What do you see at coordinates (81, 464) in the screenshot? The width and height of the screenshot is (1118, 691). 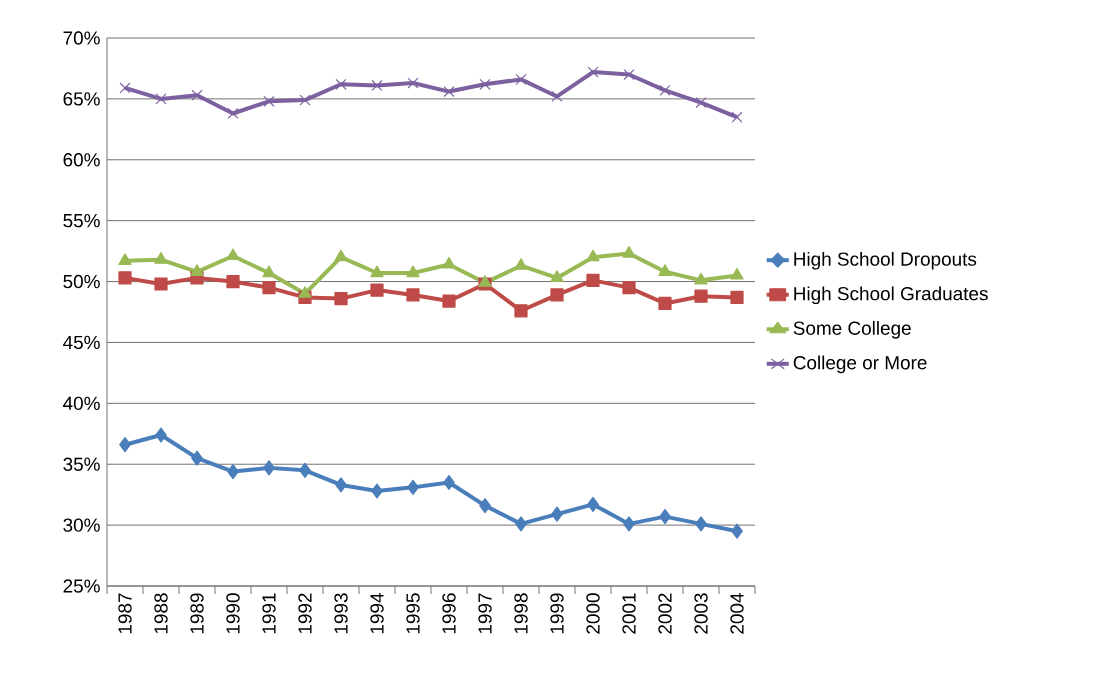 I see `y-tick-label: 35%` at bounding box center [81, 464].